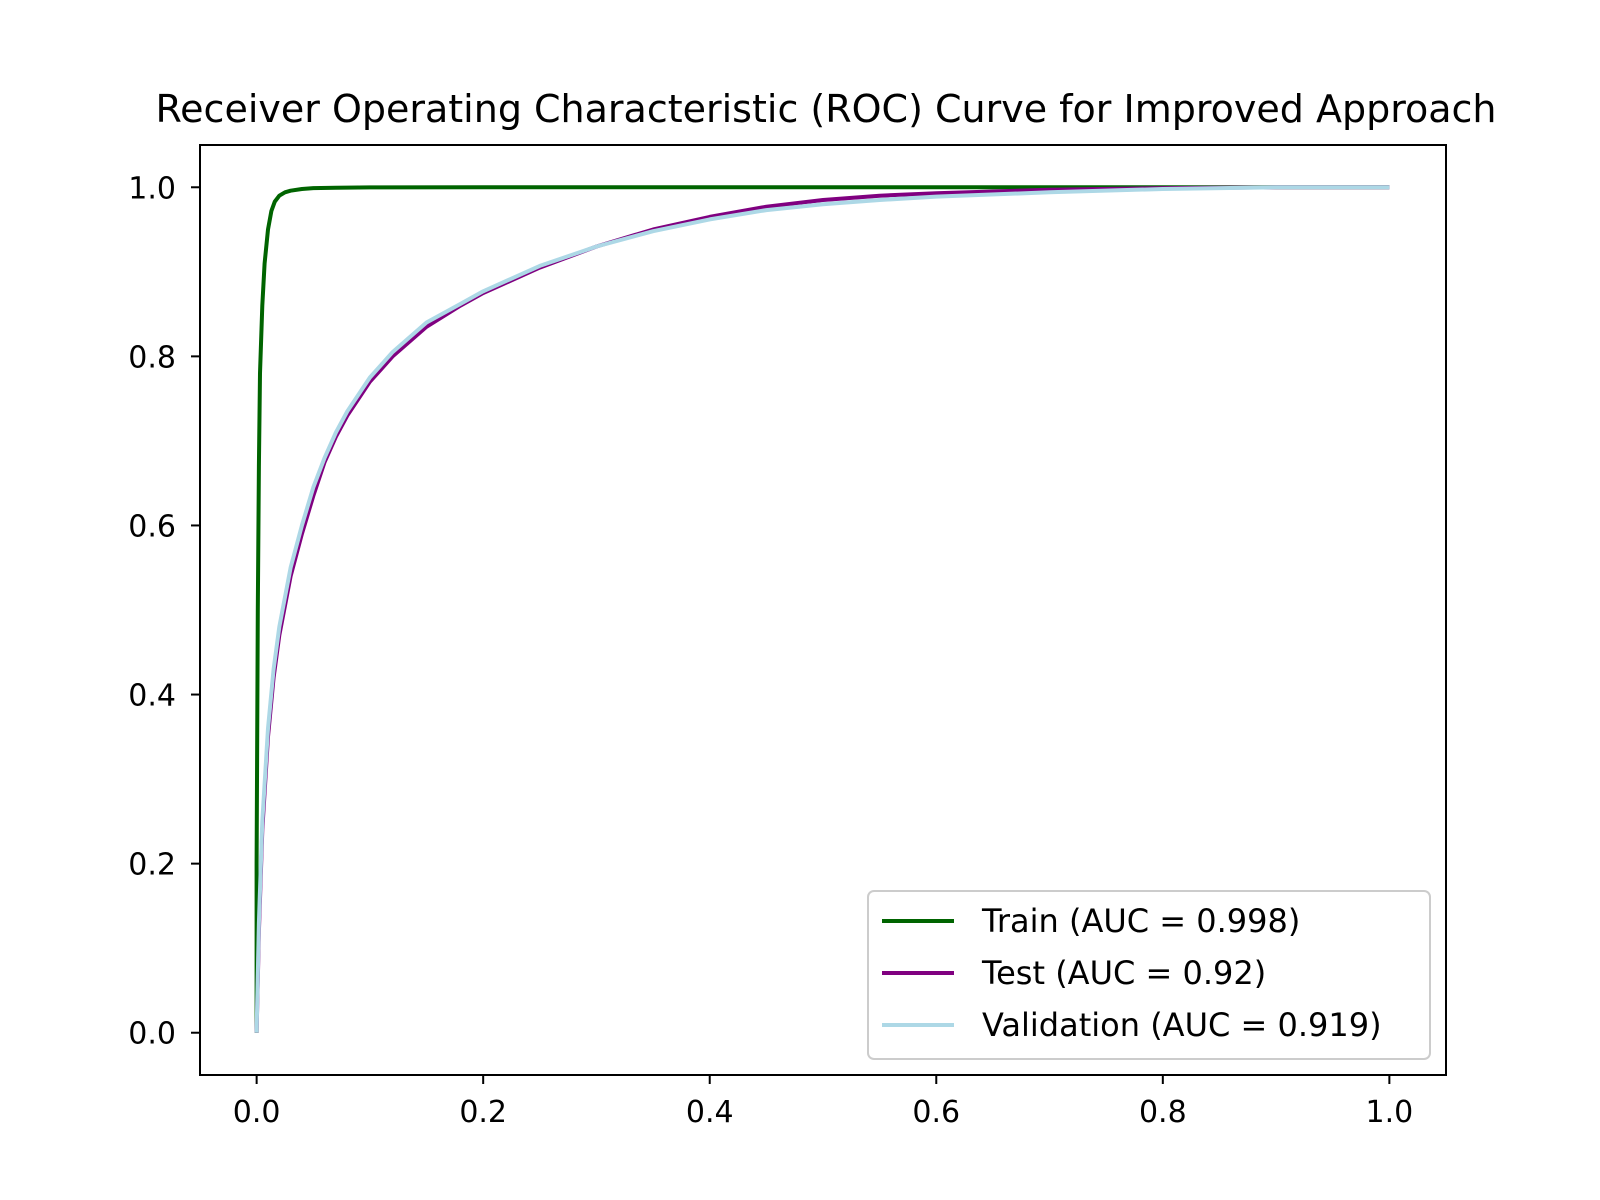 The height and width of the screenshot is (1200, 1600). What do you see at coordinates (1182, 1025) in the screenshot?
I see `legend-label-2: Validation (AUC = 0.919)` at bounding box center [1182, 1025].